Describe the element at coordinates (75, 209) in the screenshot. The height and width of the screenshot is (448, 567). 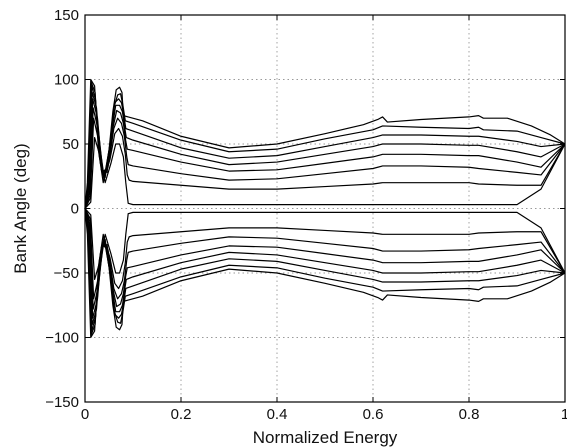
I see `y-tick-label-3: 0` at that location.